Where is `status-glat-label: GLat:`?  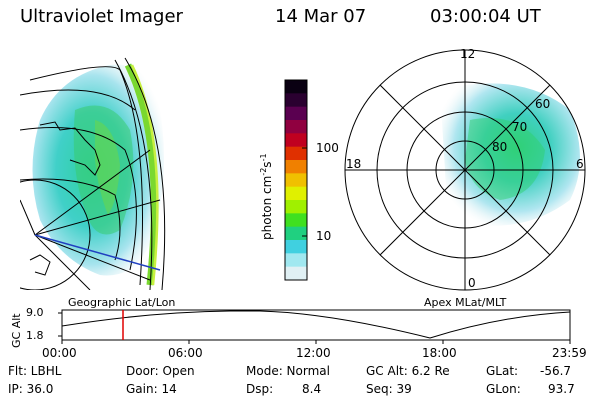 status-glat-label: GLat: is located at coordinates (502, 371).